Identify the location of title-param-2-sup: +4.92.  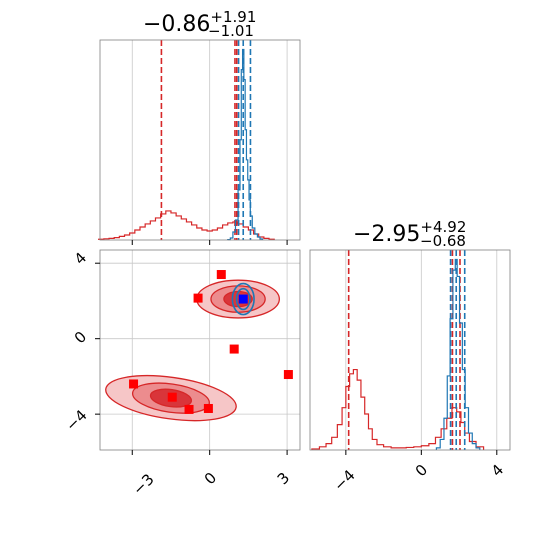
(443, 227).